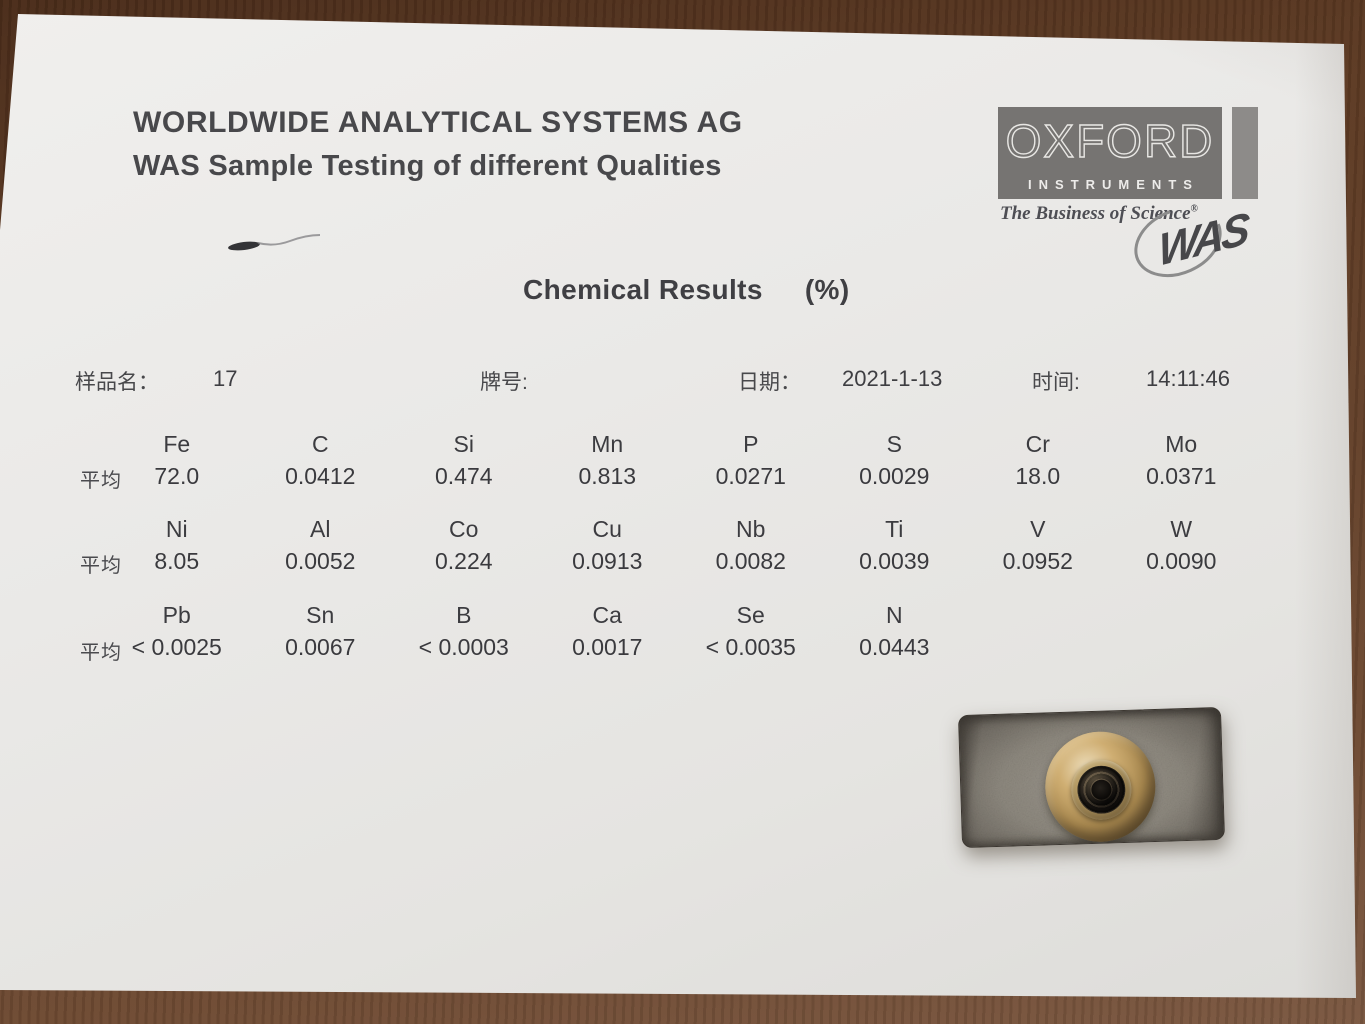 This screenshot has height=1024, width=1365. Describe the element at coordinates (1182, 460) in the screenshot. I see `element-cell: Mo 0.0371` at that location.